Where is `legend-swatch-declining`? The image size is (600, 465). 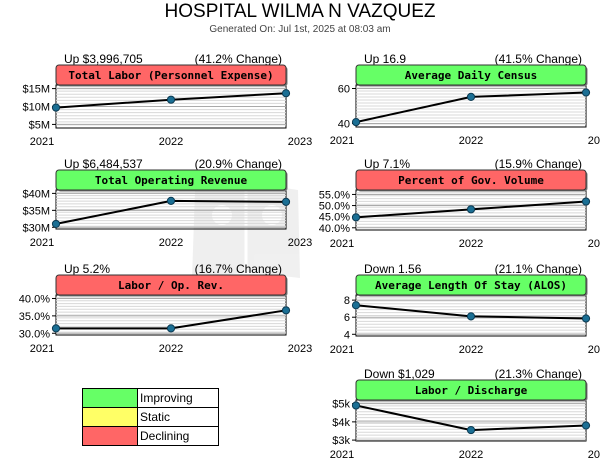
legend-swatch-declining is located at coordinates (110, 436).